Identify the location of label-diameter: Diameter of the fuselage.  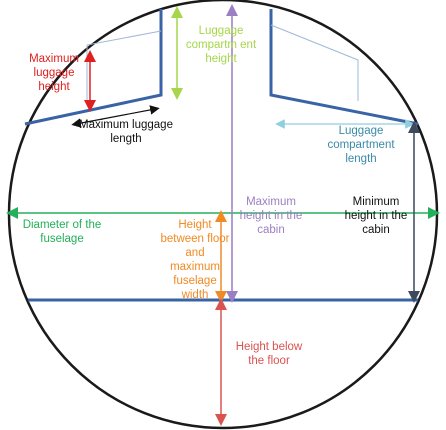
(62, 232).